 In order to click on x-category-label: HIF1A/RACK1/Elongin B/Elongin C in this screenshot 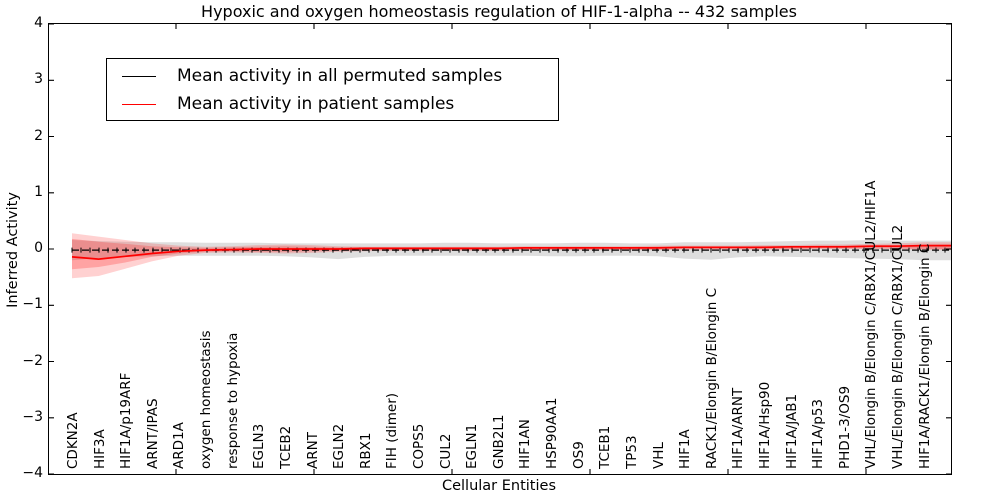, I will do `click(924, 356)`.